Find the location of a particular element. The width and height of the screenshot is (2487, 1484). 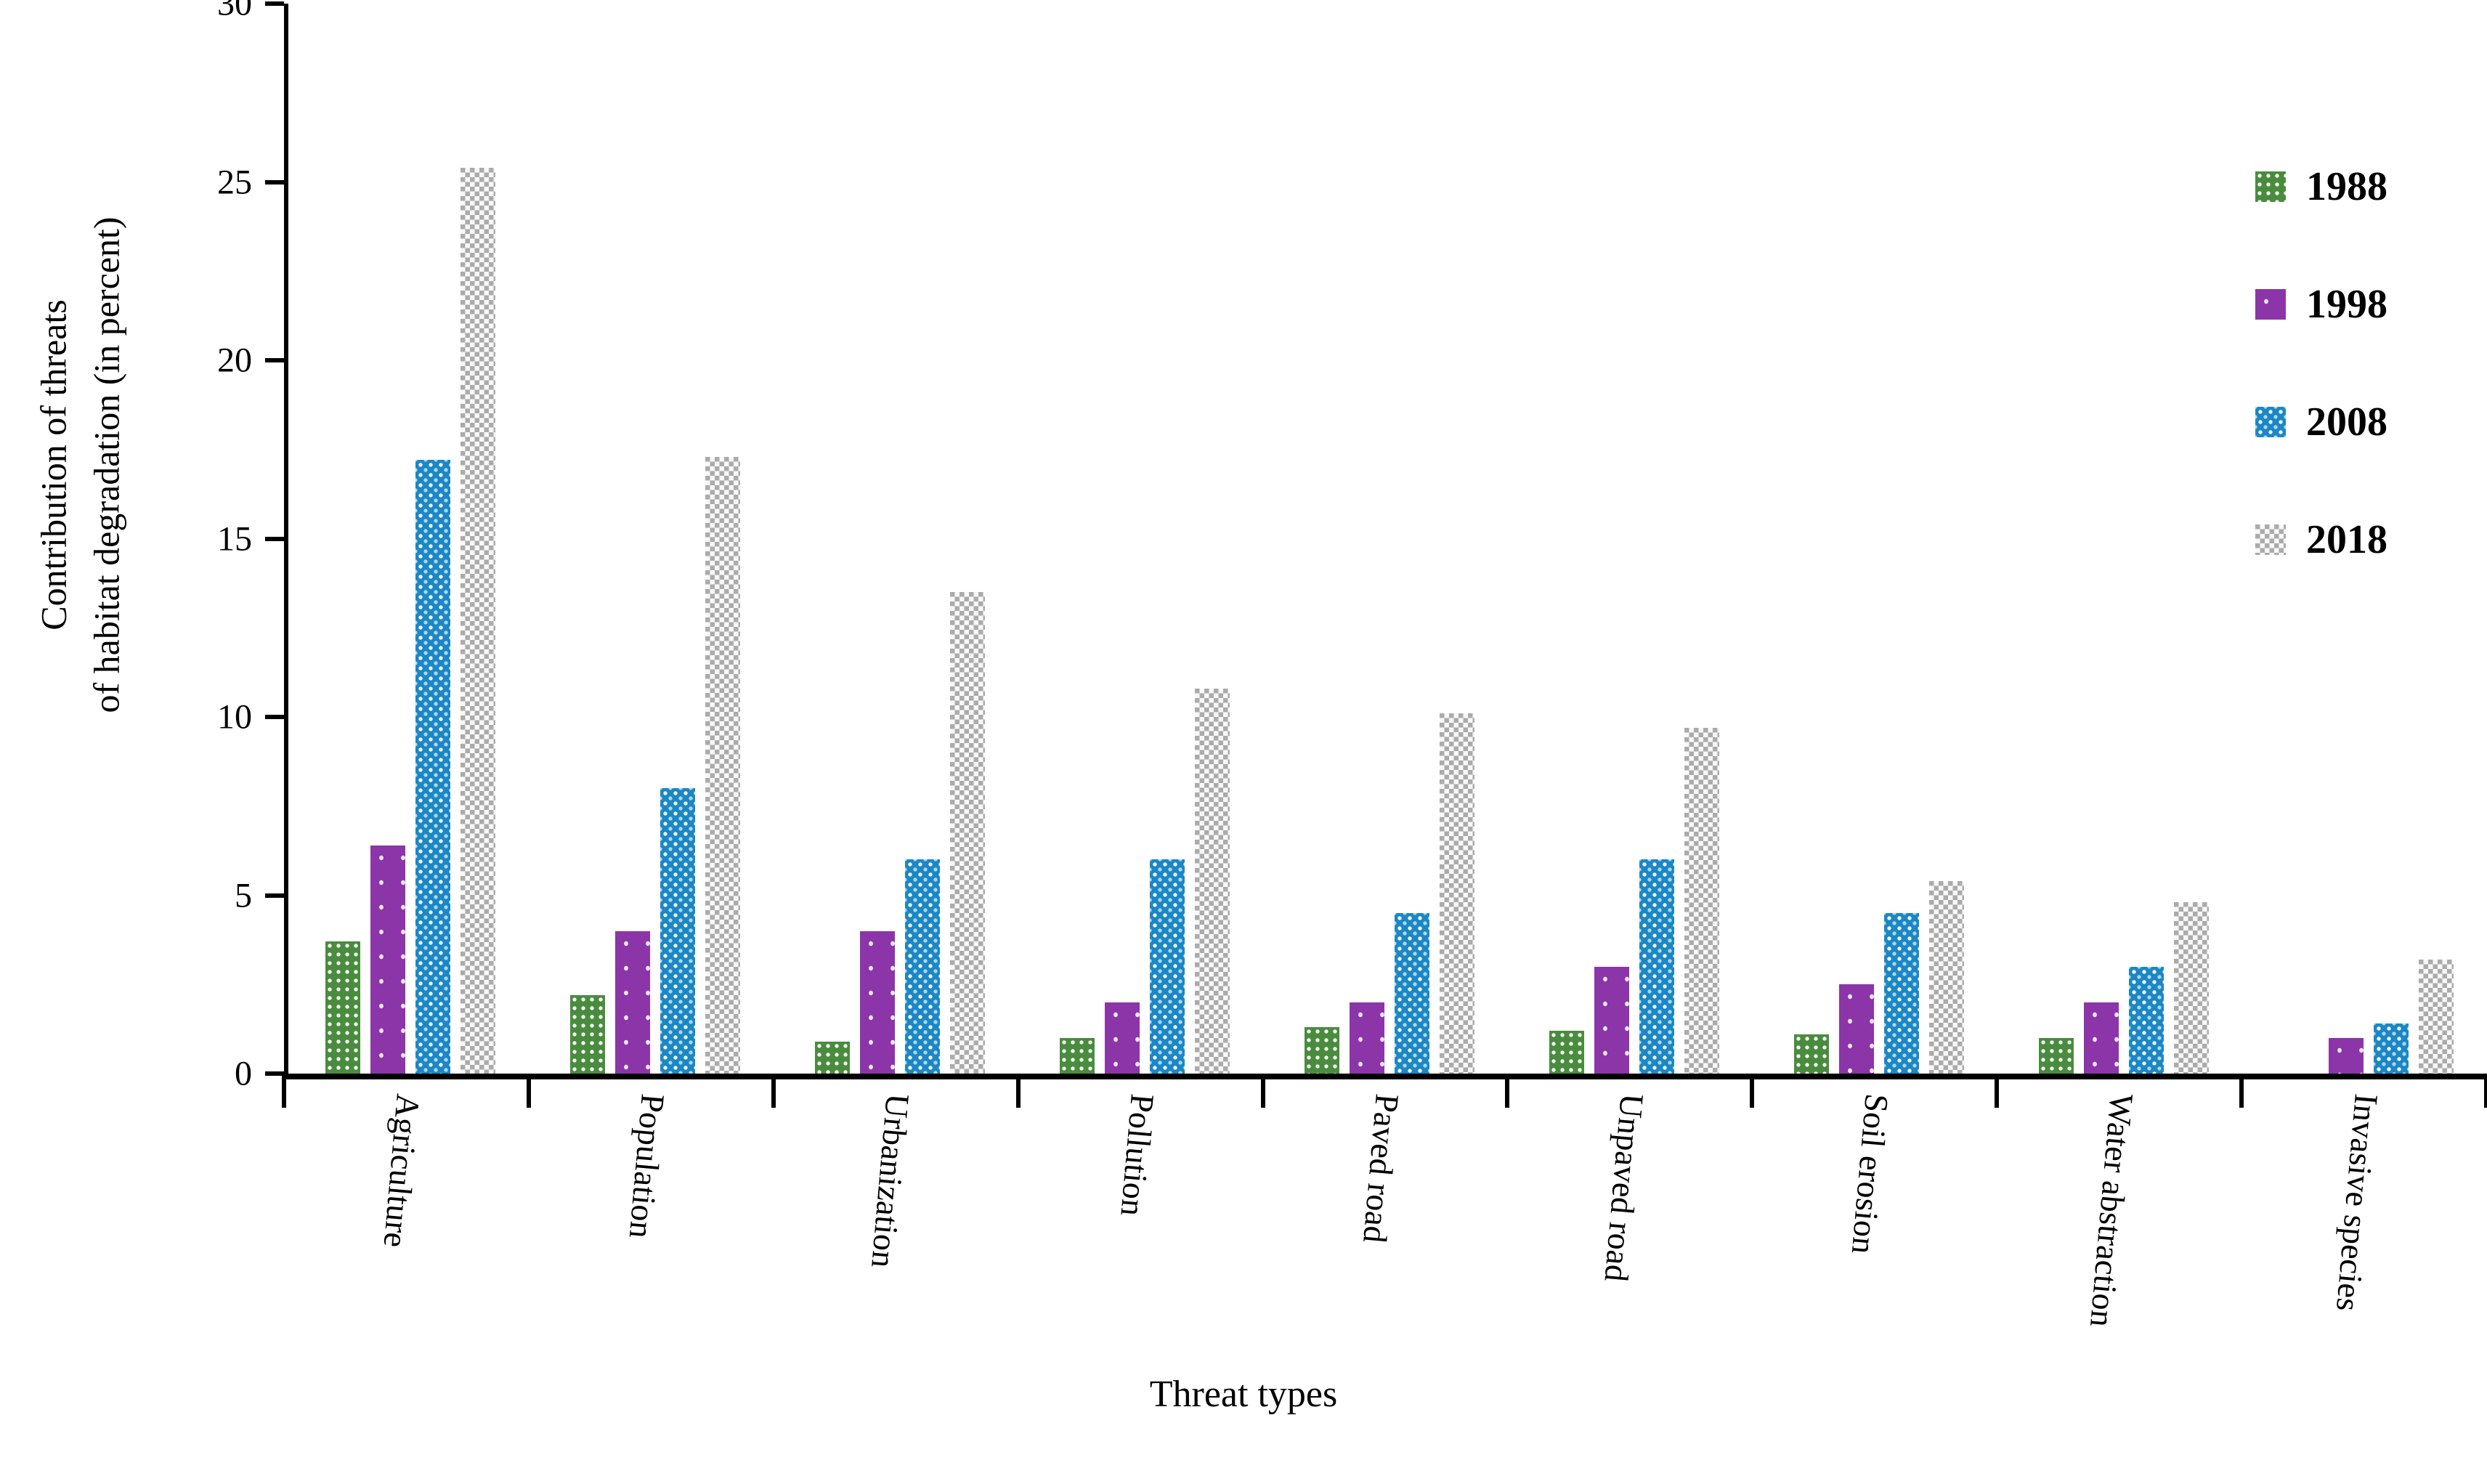

bar-1998-agriculture is located at coordinates (388, 960).